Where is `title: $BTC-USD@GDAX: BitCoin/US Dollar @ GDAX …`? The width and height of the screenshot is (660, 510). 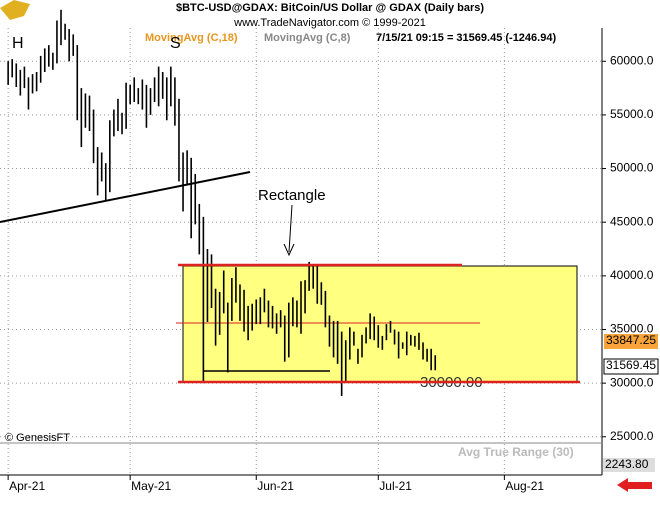
title: $BTC-USD@GDAX: BitCoin/US Dollar @ GDAX … is located at coordinates (330, 8).